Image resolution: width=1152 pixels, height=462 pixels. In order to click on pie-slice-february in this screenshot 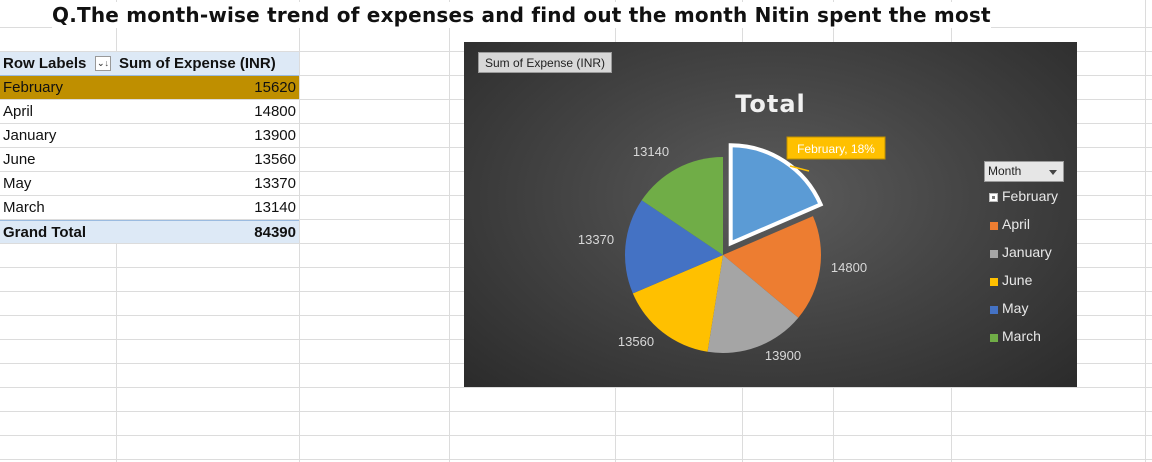, I will do `click(776, 195)`.